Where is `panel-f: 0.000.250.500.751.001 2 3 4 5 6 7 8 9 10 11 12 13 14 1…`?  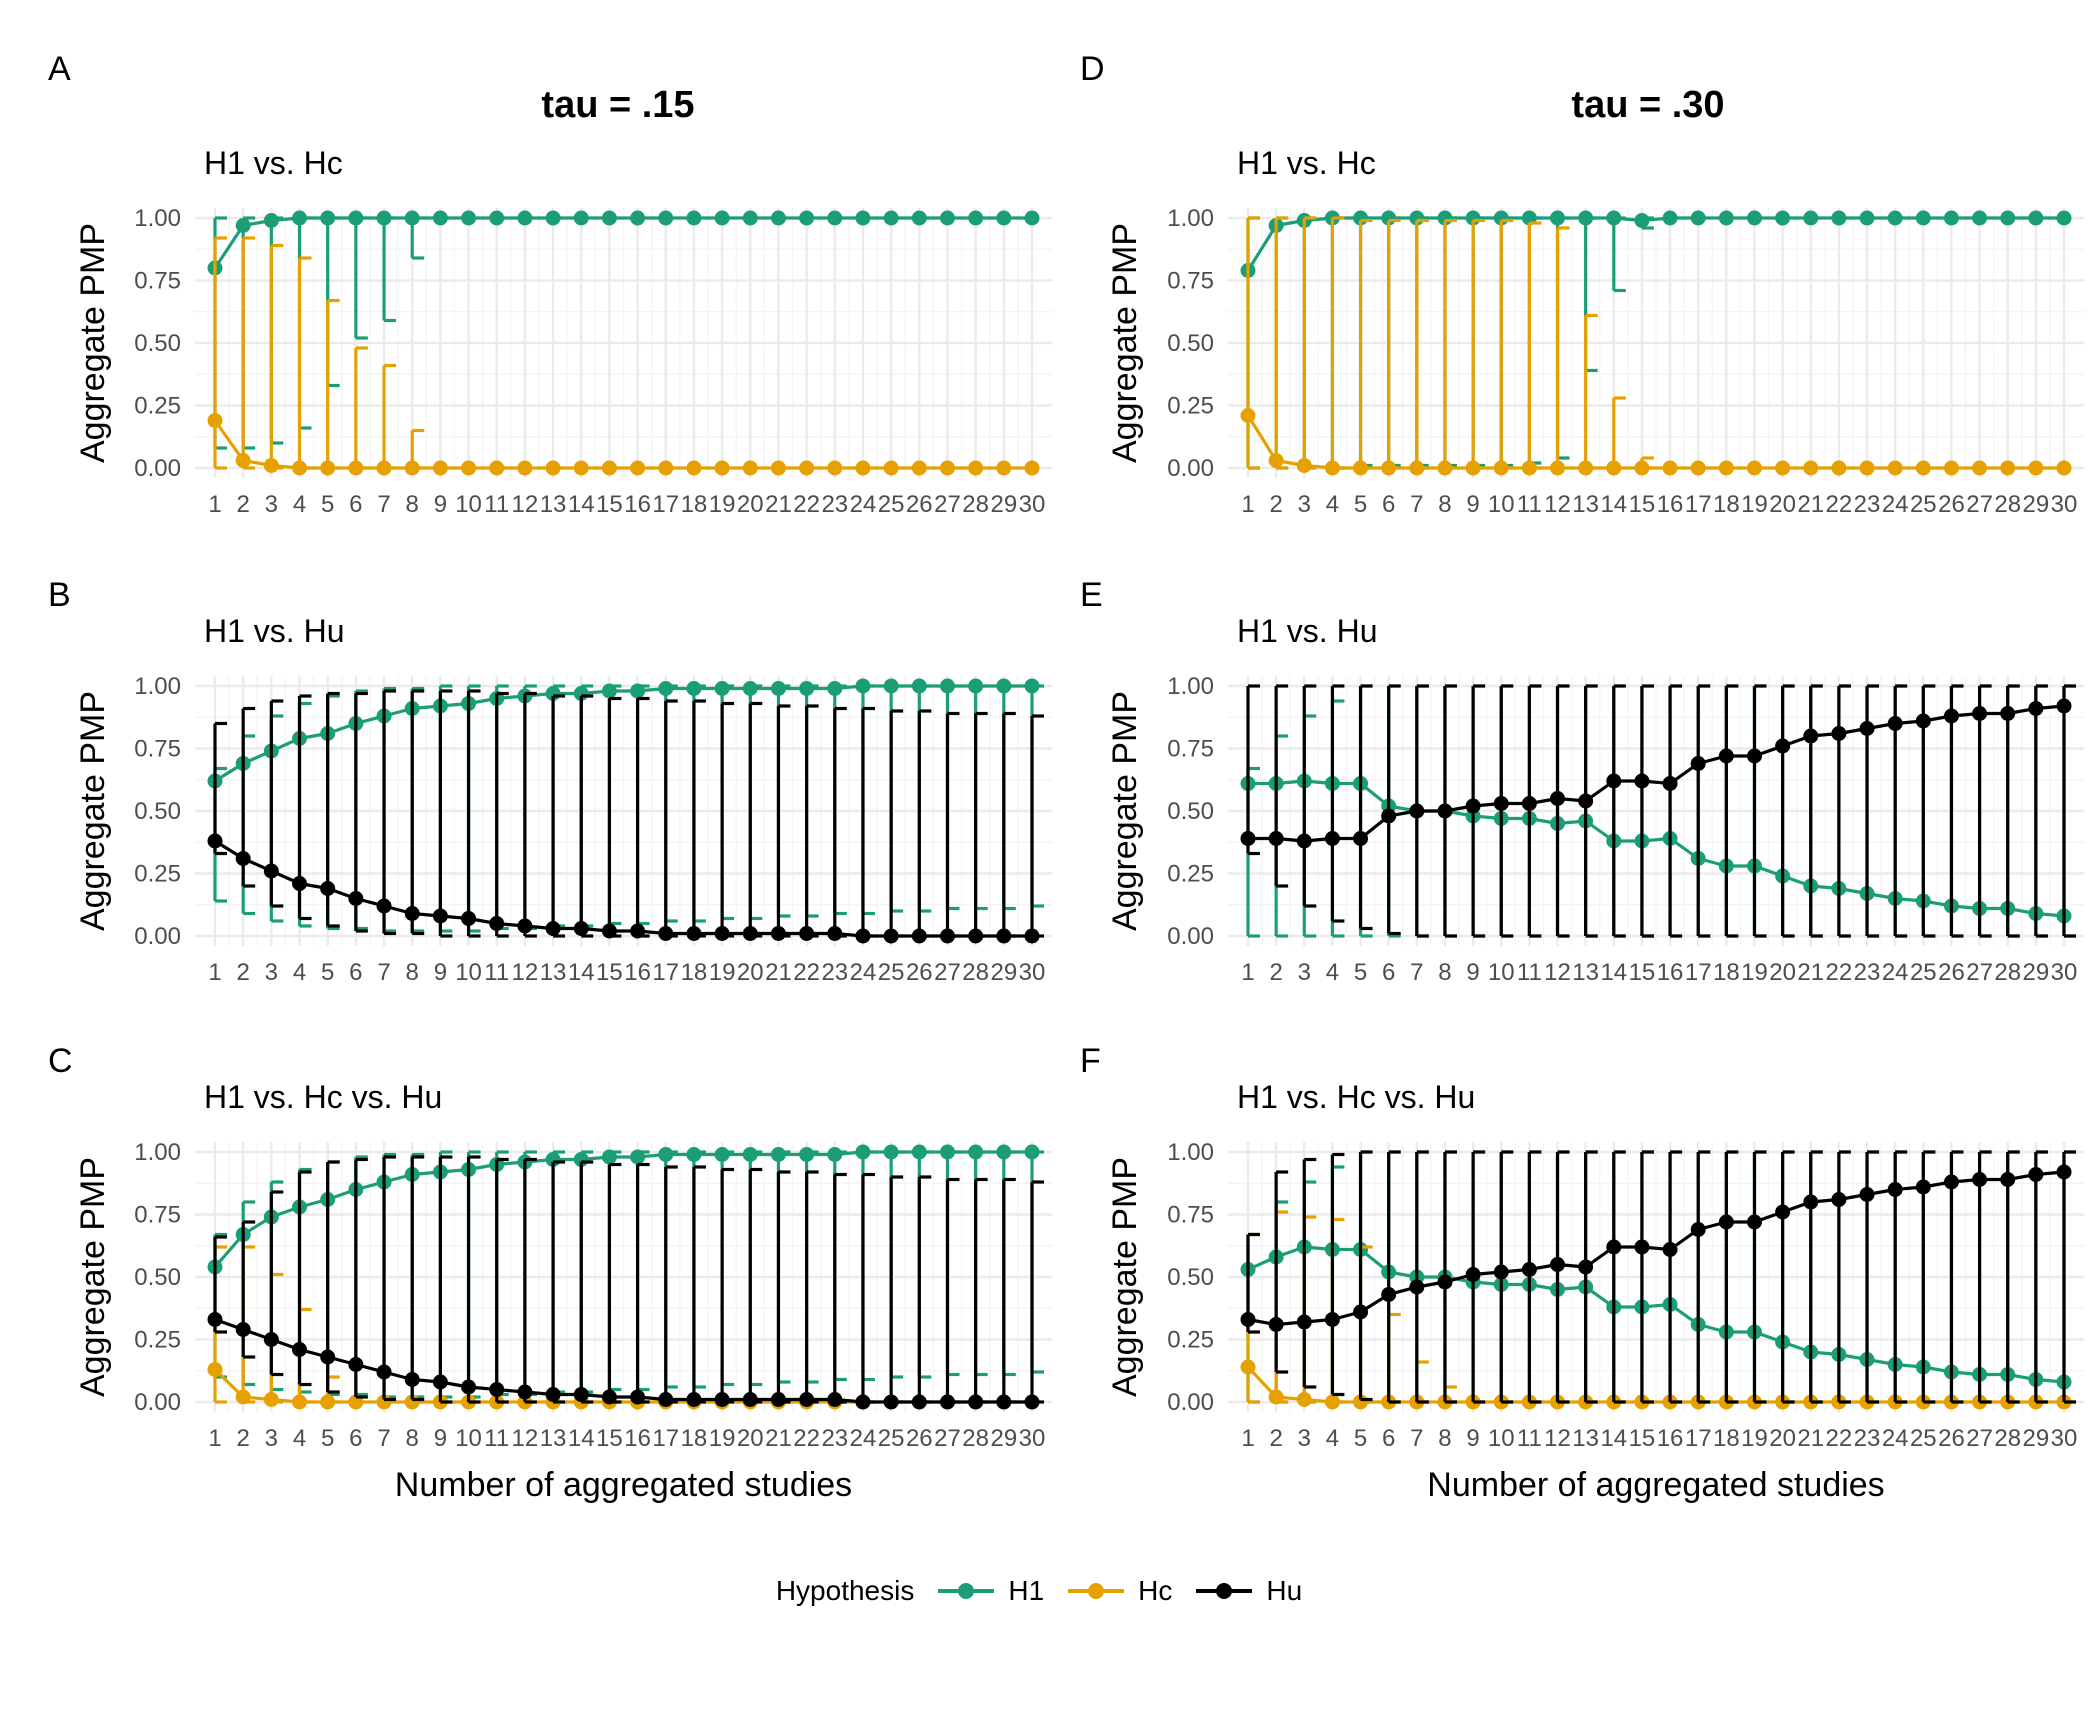 panel-f: 0.000.250.500.751.001 2 3 4 5 6 7 8 9 10 11 12 13 14 1… is located at coordinates (1582, 1273).